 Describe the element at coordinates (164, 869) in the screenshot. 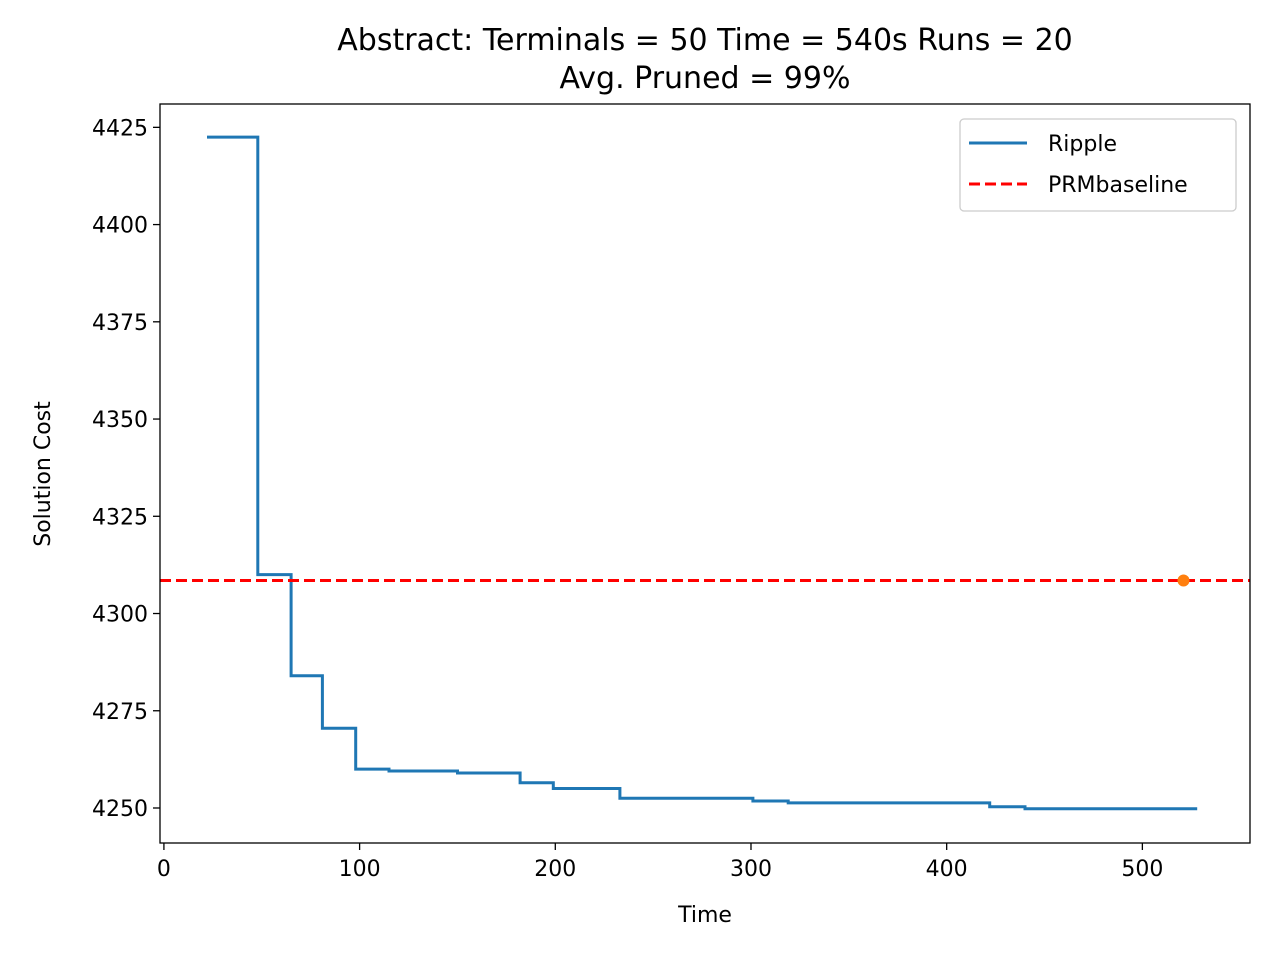

I see `x-tick-label: 0` at that location.